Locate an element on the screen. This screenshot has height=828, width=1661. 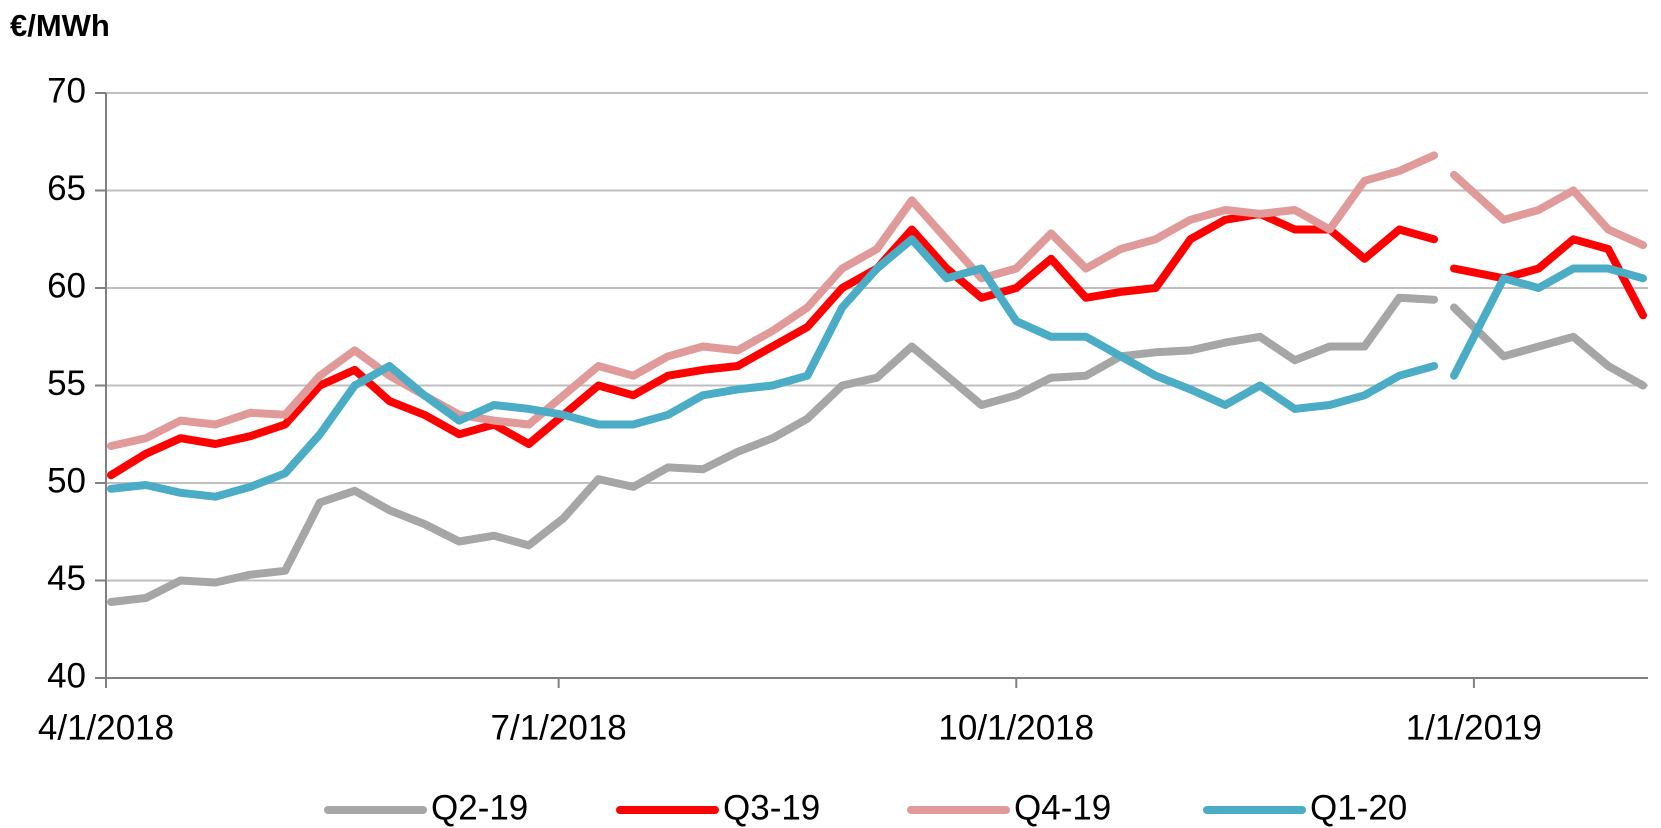
y-tick-label: 40 is located at coordinates (66, 675).